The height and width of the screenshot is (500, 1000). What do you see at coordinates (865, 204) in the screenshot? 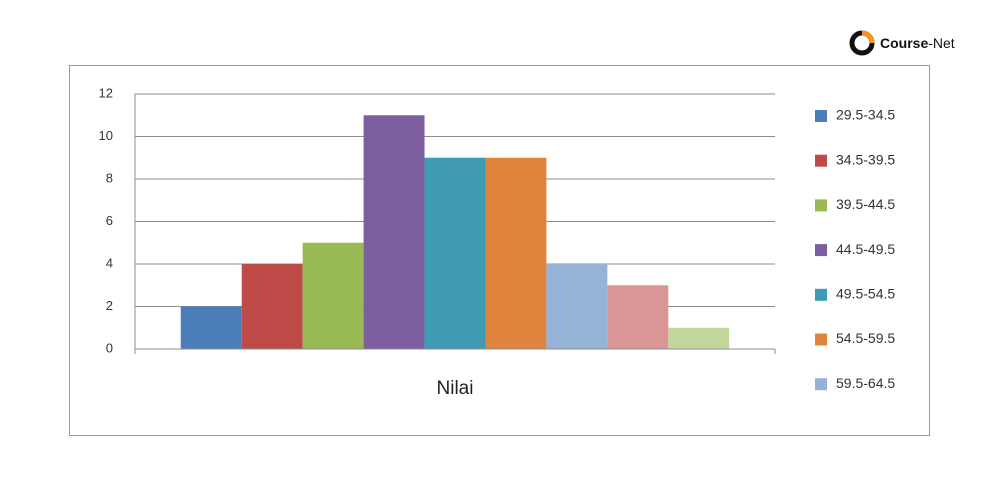
I see `legend-label: 39.5-44.5` at bounding box center [865, 204].